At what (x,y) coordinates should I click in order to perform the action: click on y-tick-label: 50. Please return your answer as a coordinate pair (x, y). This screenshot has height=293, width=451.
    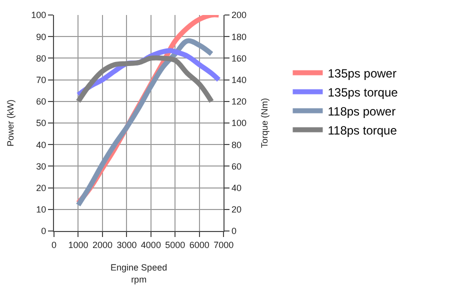
    Looking at the image, I should click on (41, 123).